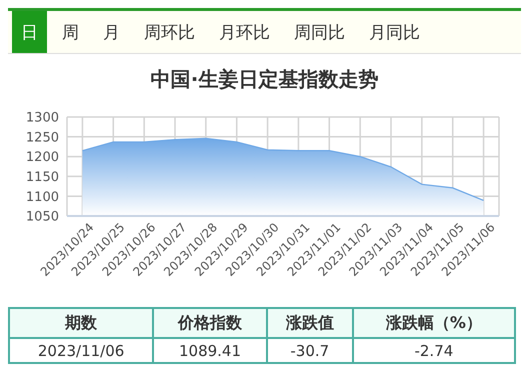 The height and width of the screenshot is (370, 529). Describe the element at coordinates (309, 323) in the screenshot. I see `text: 涨跌值` at that location.